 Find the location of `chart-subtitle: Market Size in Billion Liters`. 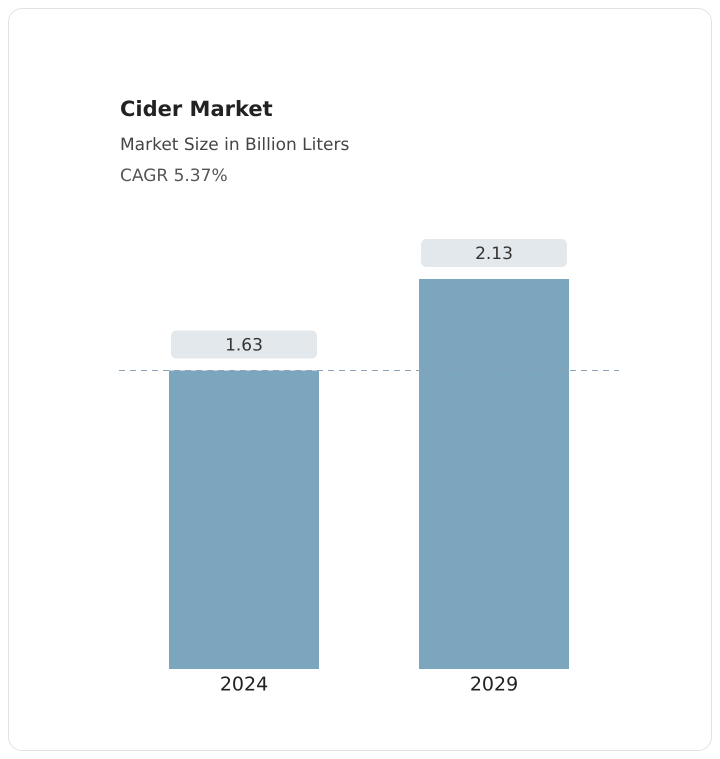

chart-subtitle: Market Size in Billion Liters is located at coordinates (235, 145).